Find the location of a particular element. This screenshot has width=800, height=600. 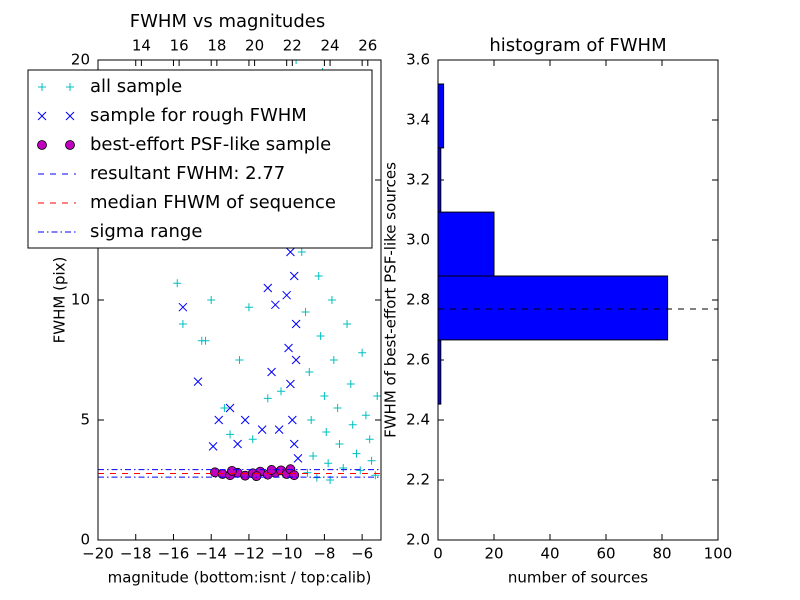

x2-tick-label: 24 is located at coordinates (330, 46).